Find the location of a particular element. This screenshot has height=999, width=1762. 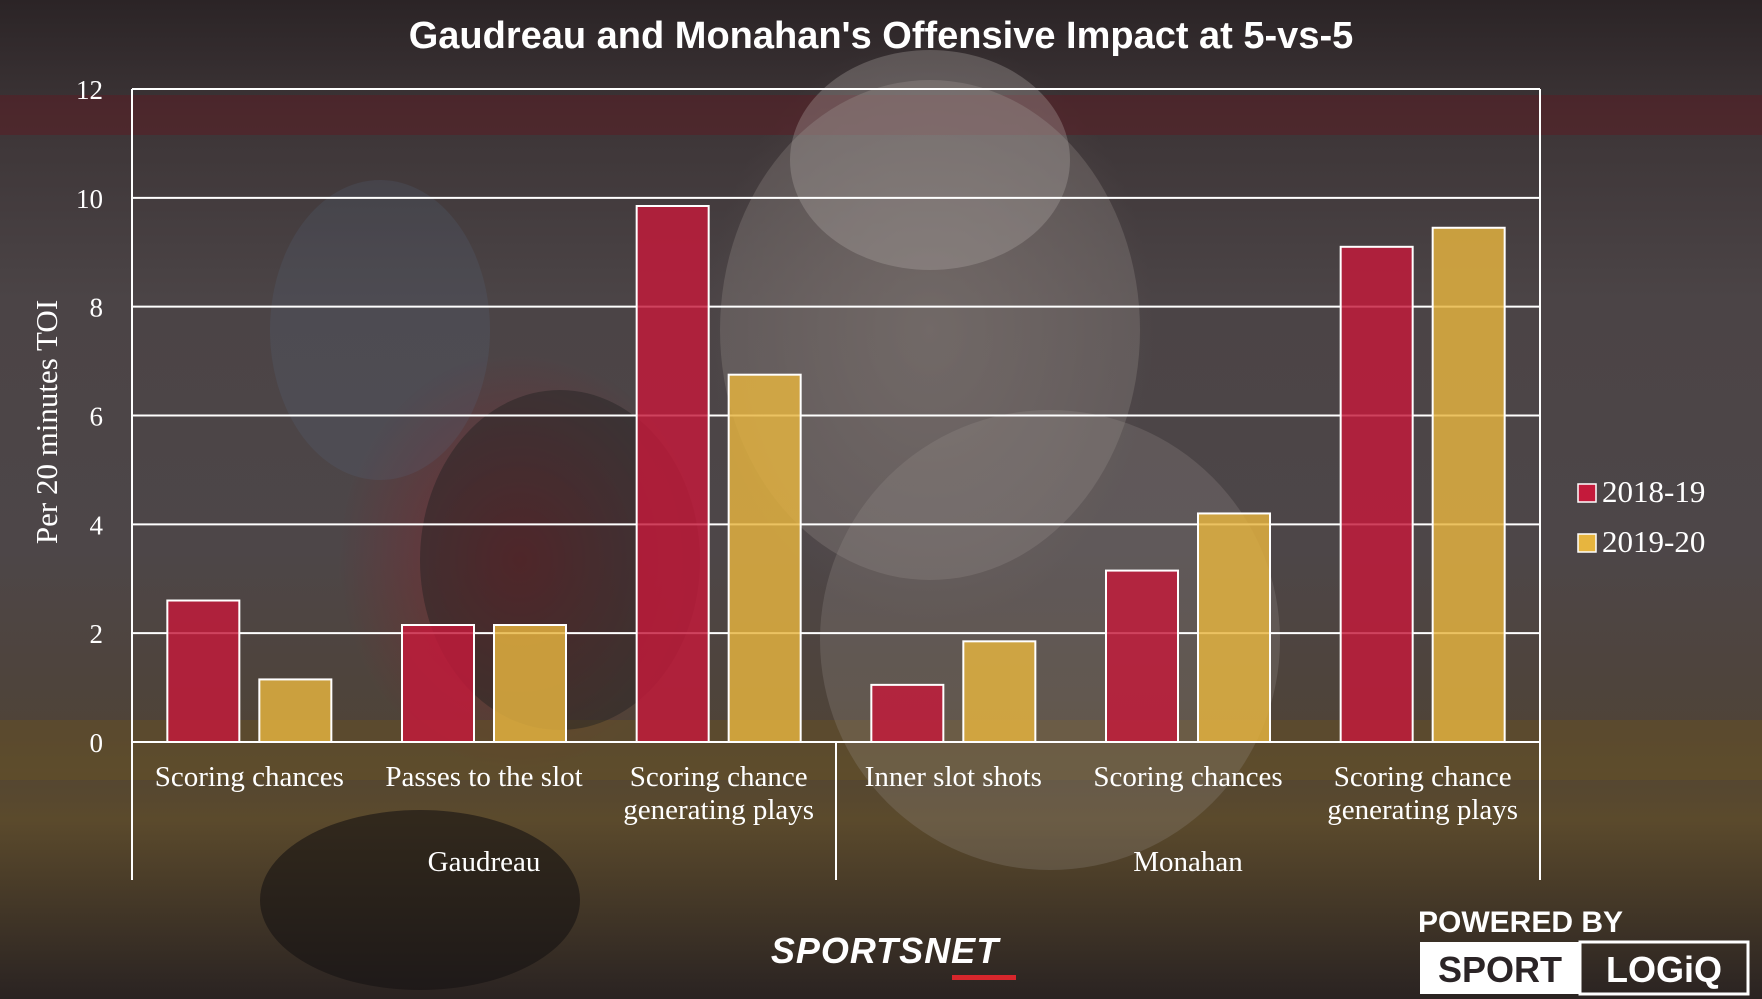

y-tick-label: 6 is located at coordinates (97, 417).